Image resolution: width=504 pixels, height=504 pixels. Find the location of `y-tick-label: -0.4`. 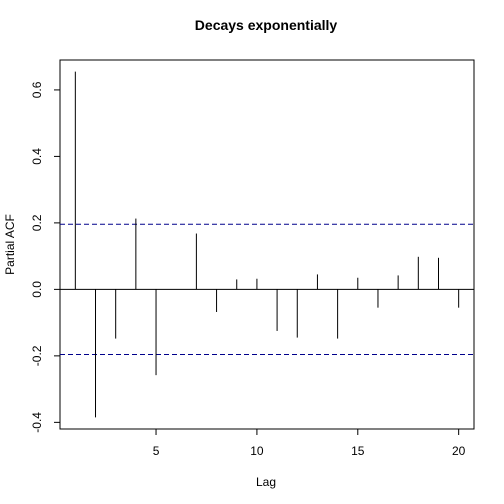

y-tick-label: -0.4 is located at coordinates (37, 422).